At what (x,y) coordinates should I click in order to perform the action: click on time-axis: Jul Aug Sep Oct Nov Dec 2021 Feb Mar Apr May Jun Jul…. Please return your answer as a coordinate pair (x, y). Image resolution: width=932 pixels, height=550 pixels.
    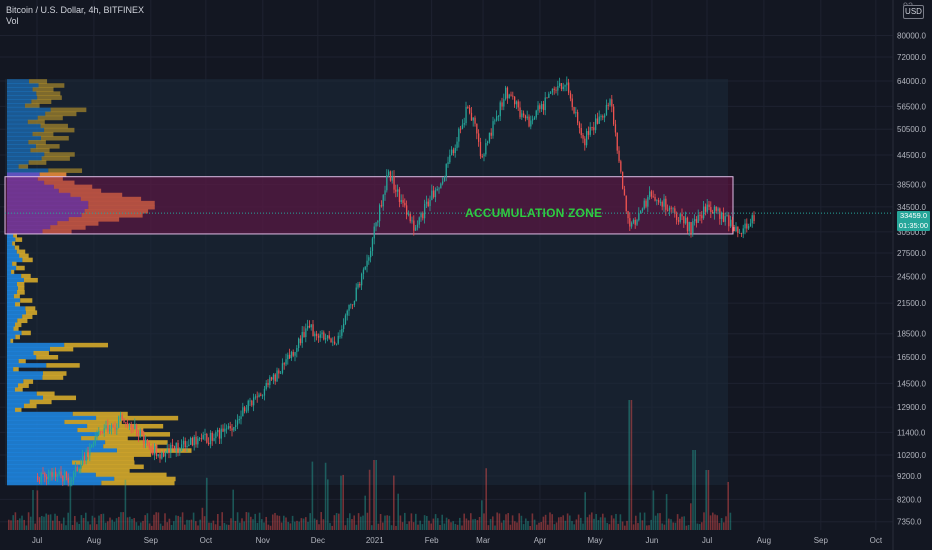
    Looking at the image, I should click on (457, 540).